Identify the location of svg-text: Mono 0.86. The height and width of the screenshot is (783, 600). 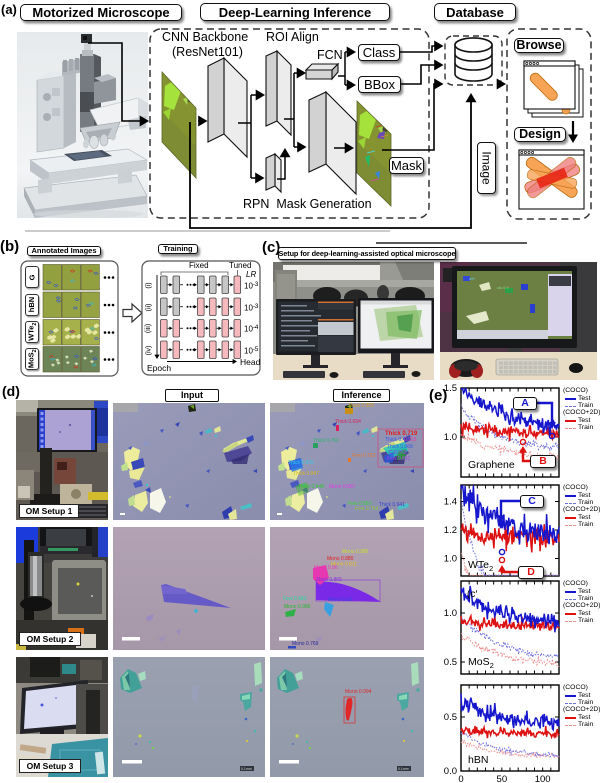
(326, 568).